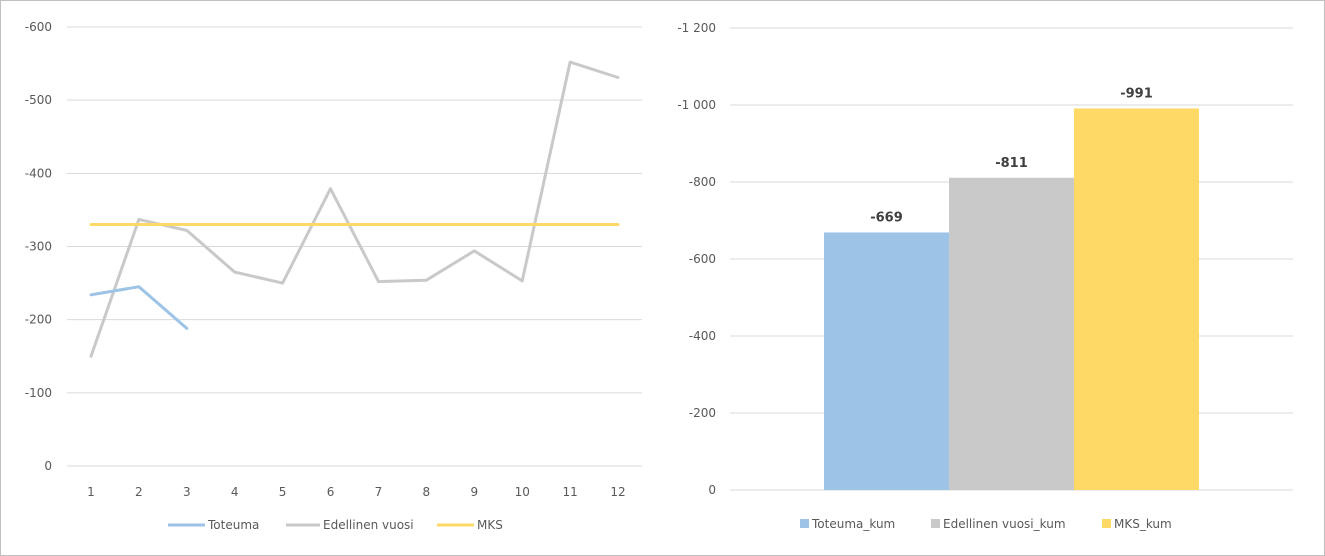 The image size is (1325, 556). What do you see at coordinates (474, 492) in the screenshot?
I see `line-x-tick-label: 9` at bounding box center [474, 492].